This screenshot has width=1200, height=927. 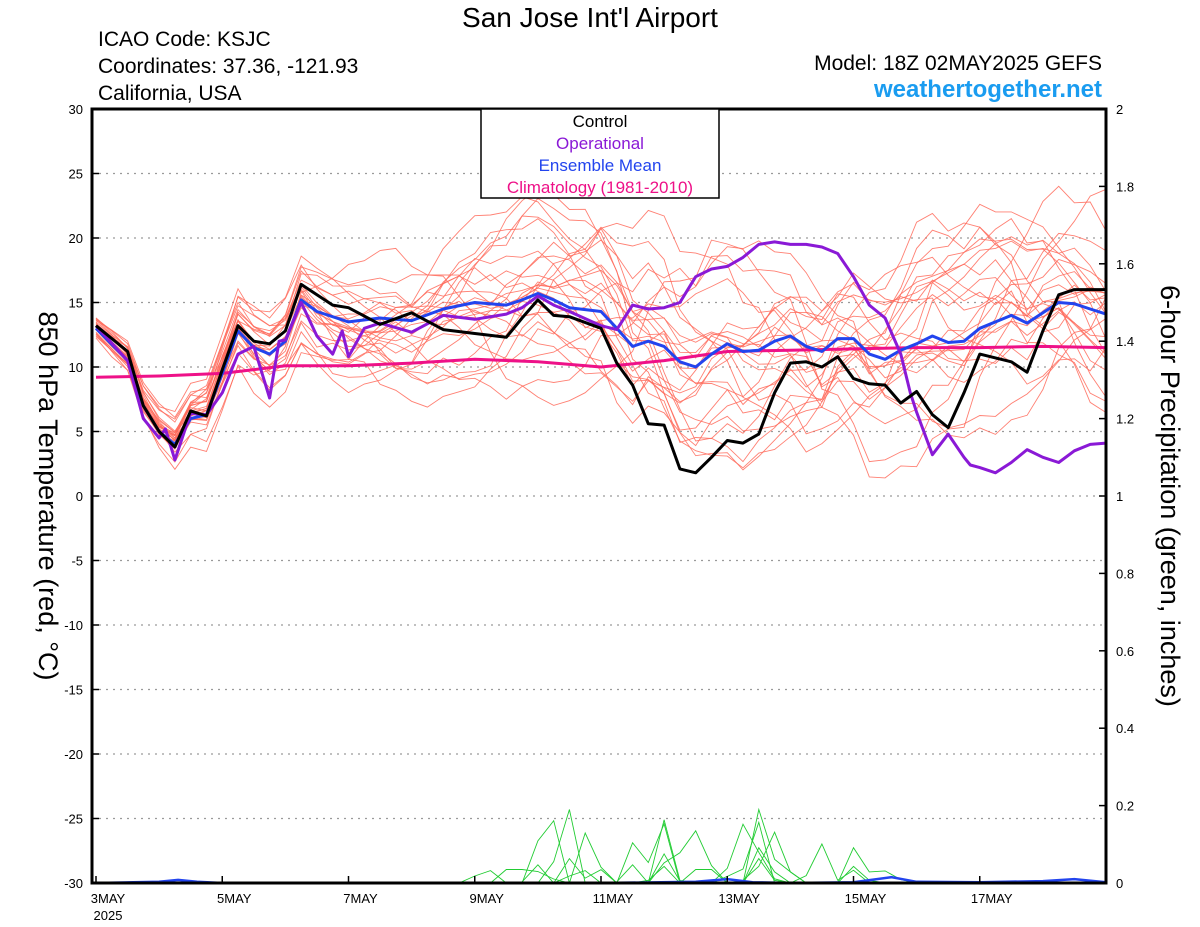 What do you see at coordinates (1119, 883) in the screenshot?
I see `y2-tick-label: 0` at bounding box center [1119, 883].